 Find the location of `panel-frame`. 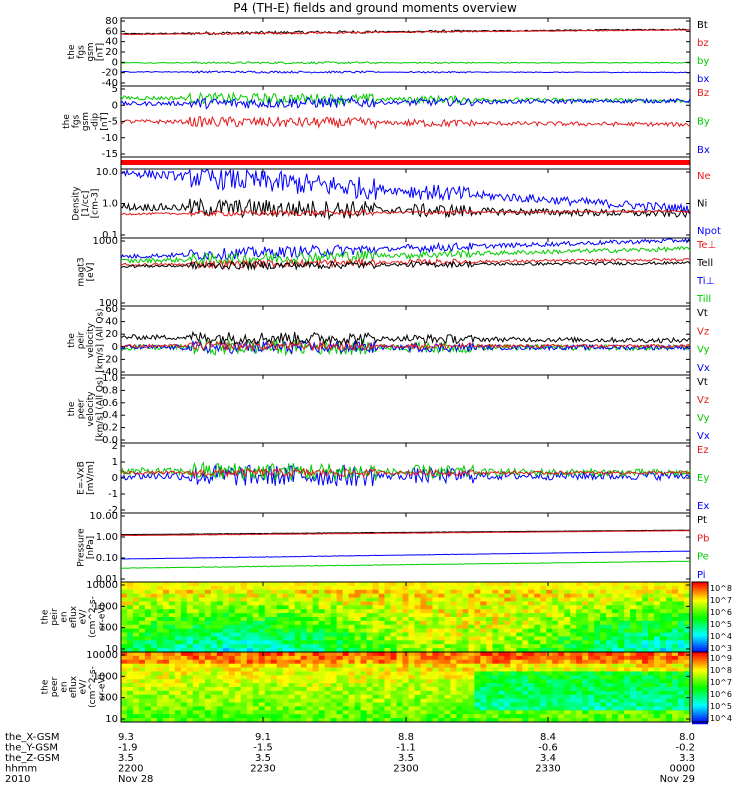

panel-frame is located at coordinates (405, 409).